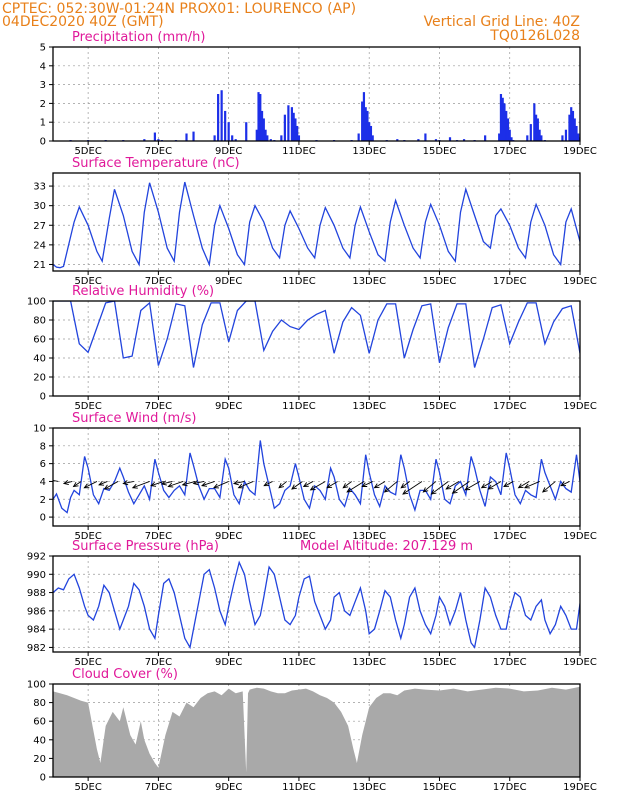 This screenshot has width=618, height=800. Describe the element at coordinates (36, 575) in the screenshot. I see `pressure-ytick-label: 990` at that location.